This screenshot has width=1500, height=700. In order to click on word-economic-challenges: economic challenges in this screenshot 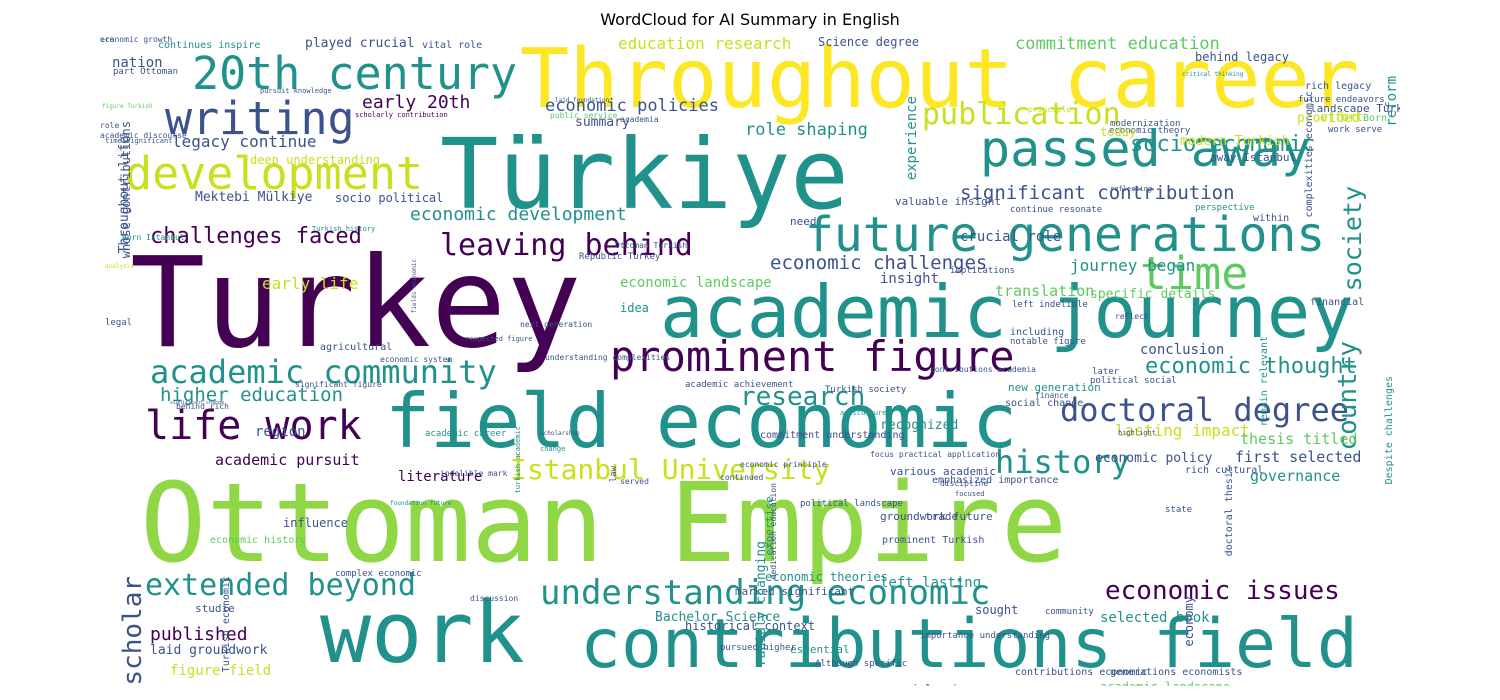, I will do `click(879, 263)`.